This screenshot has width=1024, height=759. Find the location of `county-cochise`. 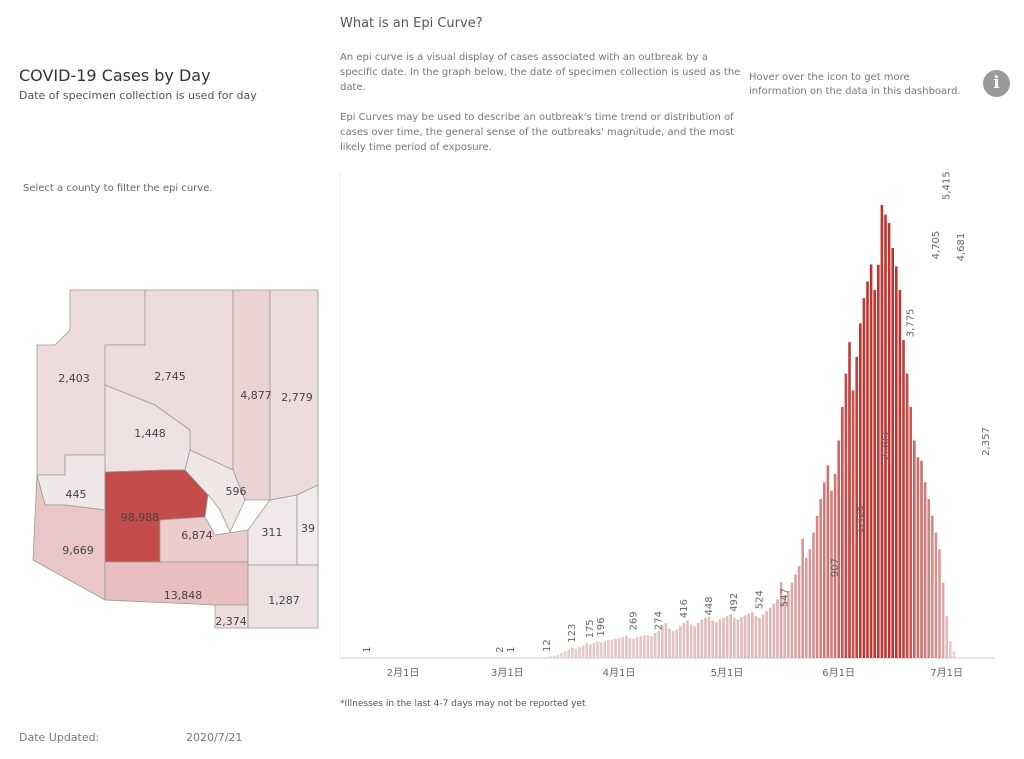

county-cochise is located at coordinates (283, 596).